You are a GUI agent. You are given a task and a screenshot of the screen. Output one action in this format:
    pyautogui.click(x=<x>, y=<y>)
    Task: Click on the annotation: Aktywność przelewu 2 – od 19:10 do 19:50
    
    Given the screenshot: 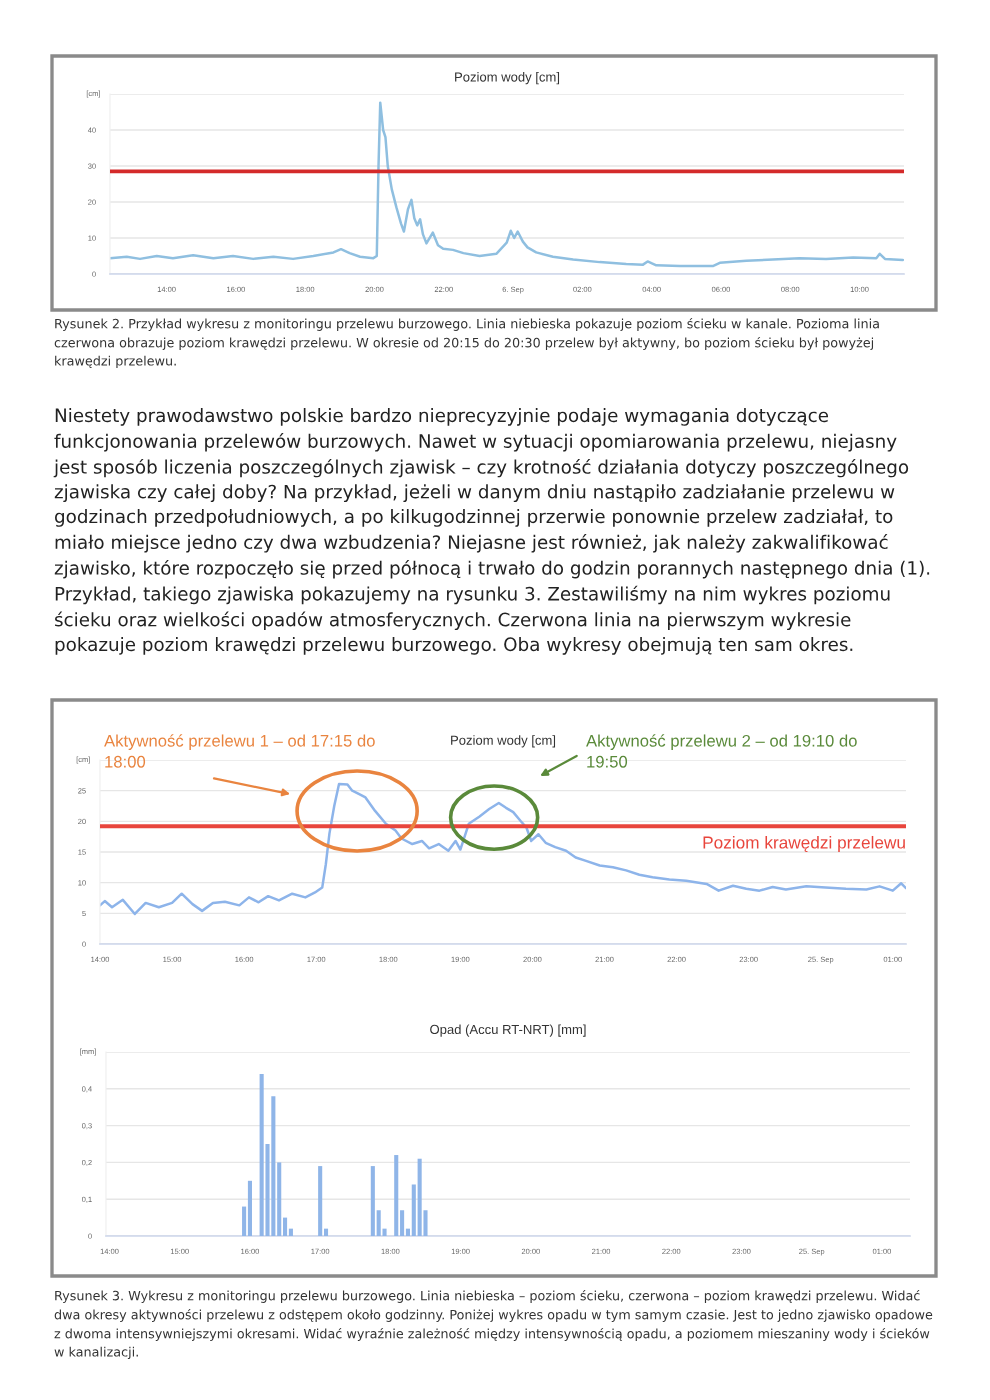 What is the action you would take?
    pyautogui.click(x=721, y=751)
    